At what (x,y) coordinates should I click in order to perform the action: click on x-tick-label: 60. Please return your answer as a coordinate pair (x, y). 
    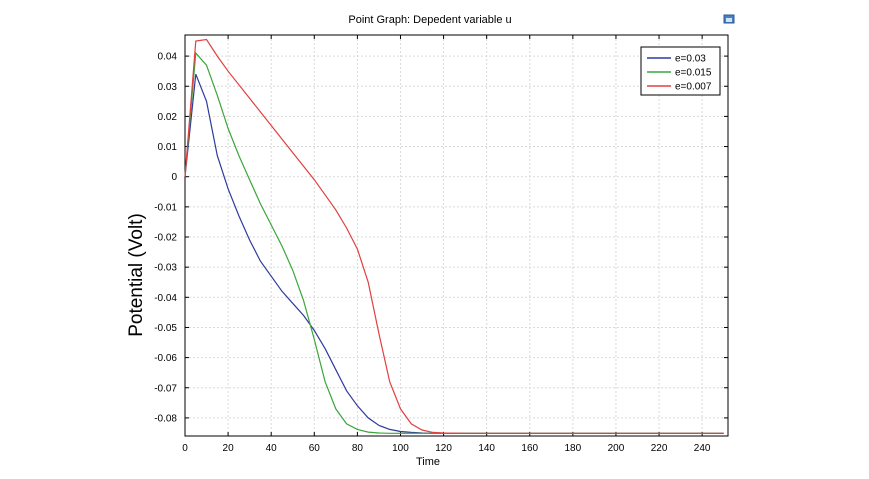
    Looking at the image, I should click on (315, 448).